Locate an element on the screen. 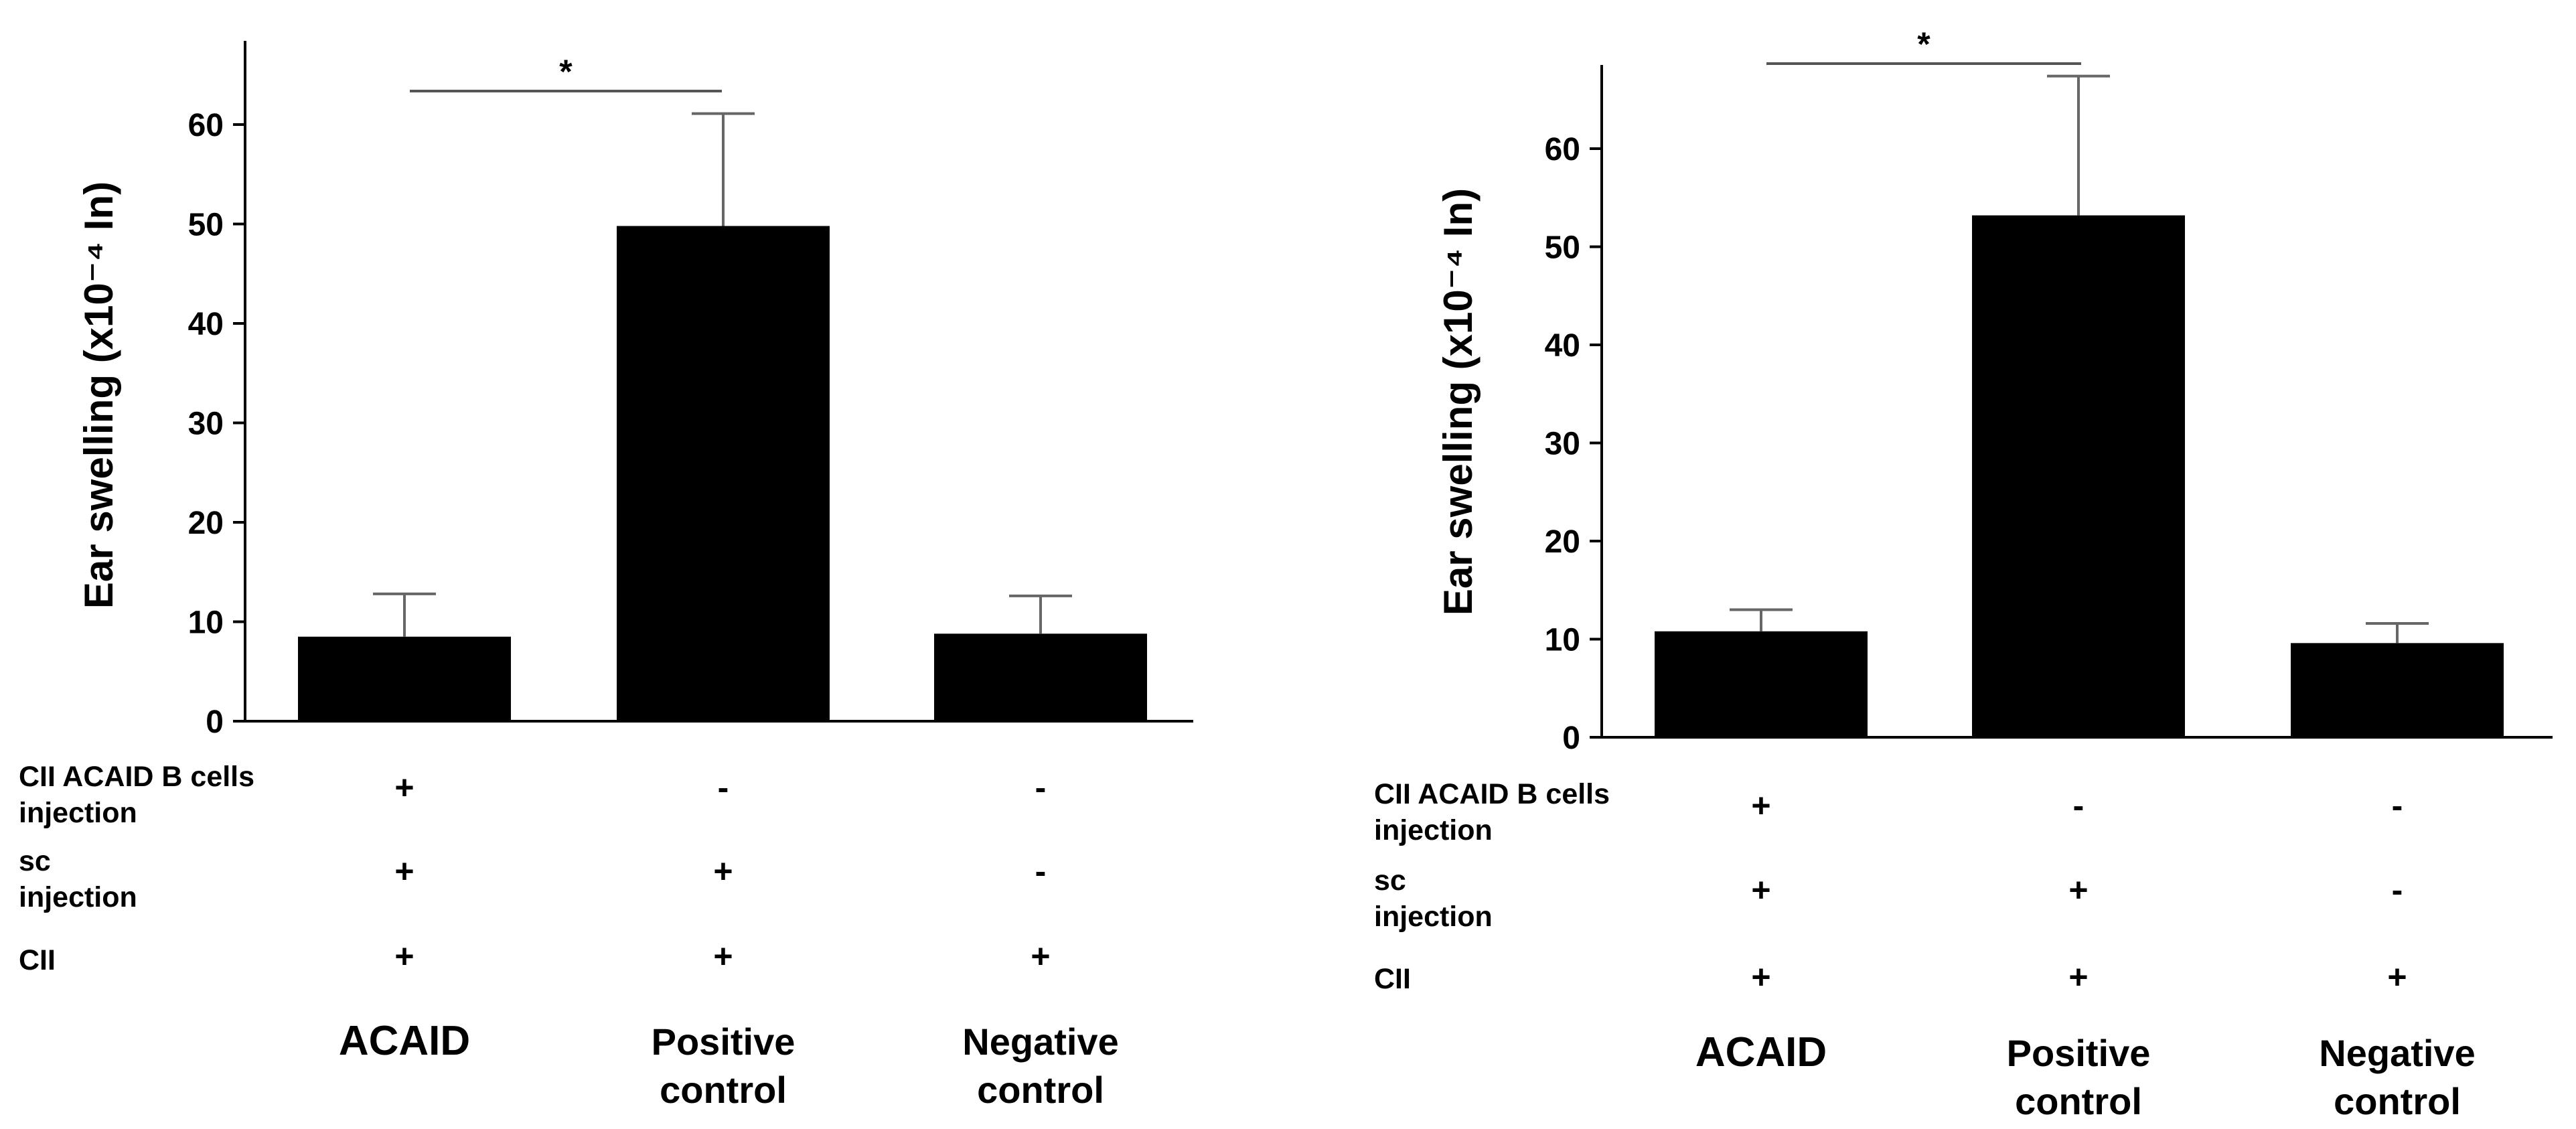 This screenshot has height=1129, width=2576. chart2-category-label: Negative control is located at coordinates (2397, 1077).